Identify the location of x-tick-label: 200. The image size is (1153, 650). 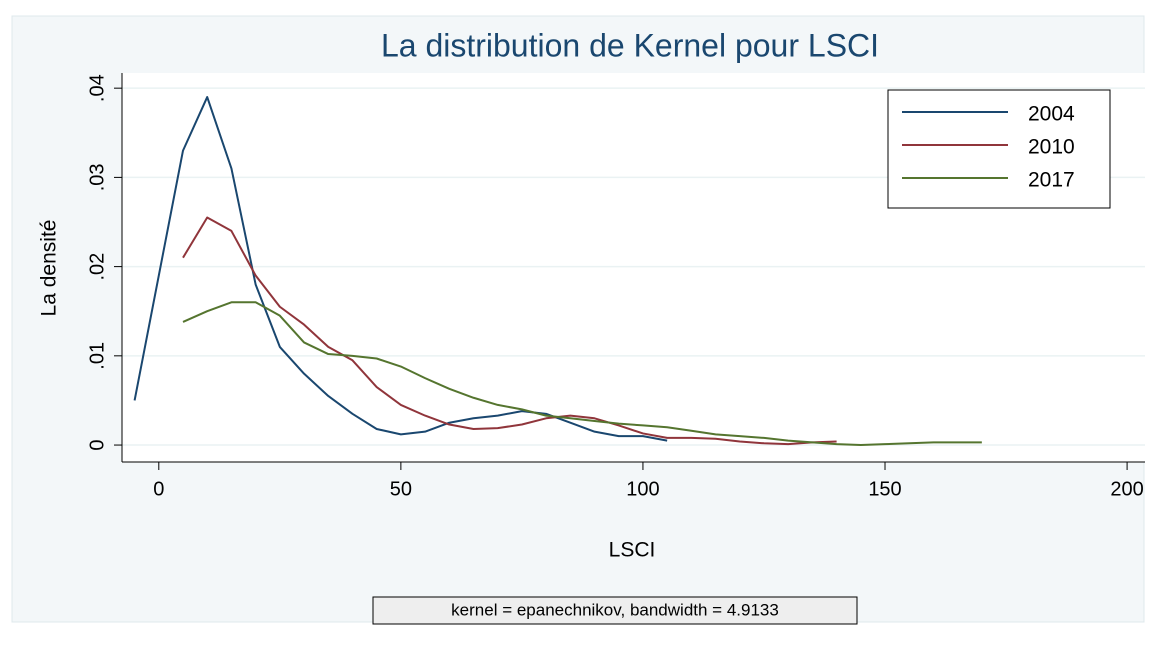
(1126, 489).